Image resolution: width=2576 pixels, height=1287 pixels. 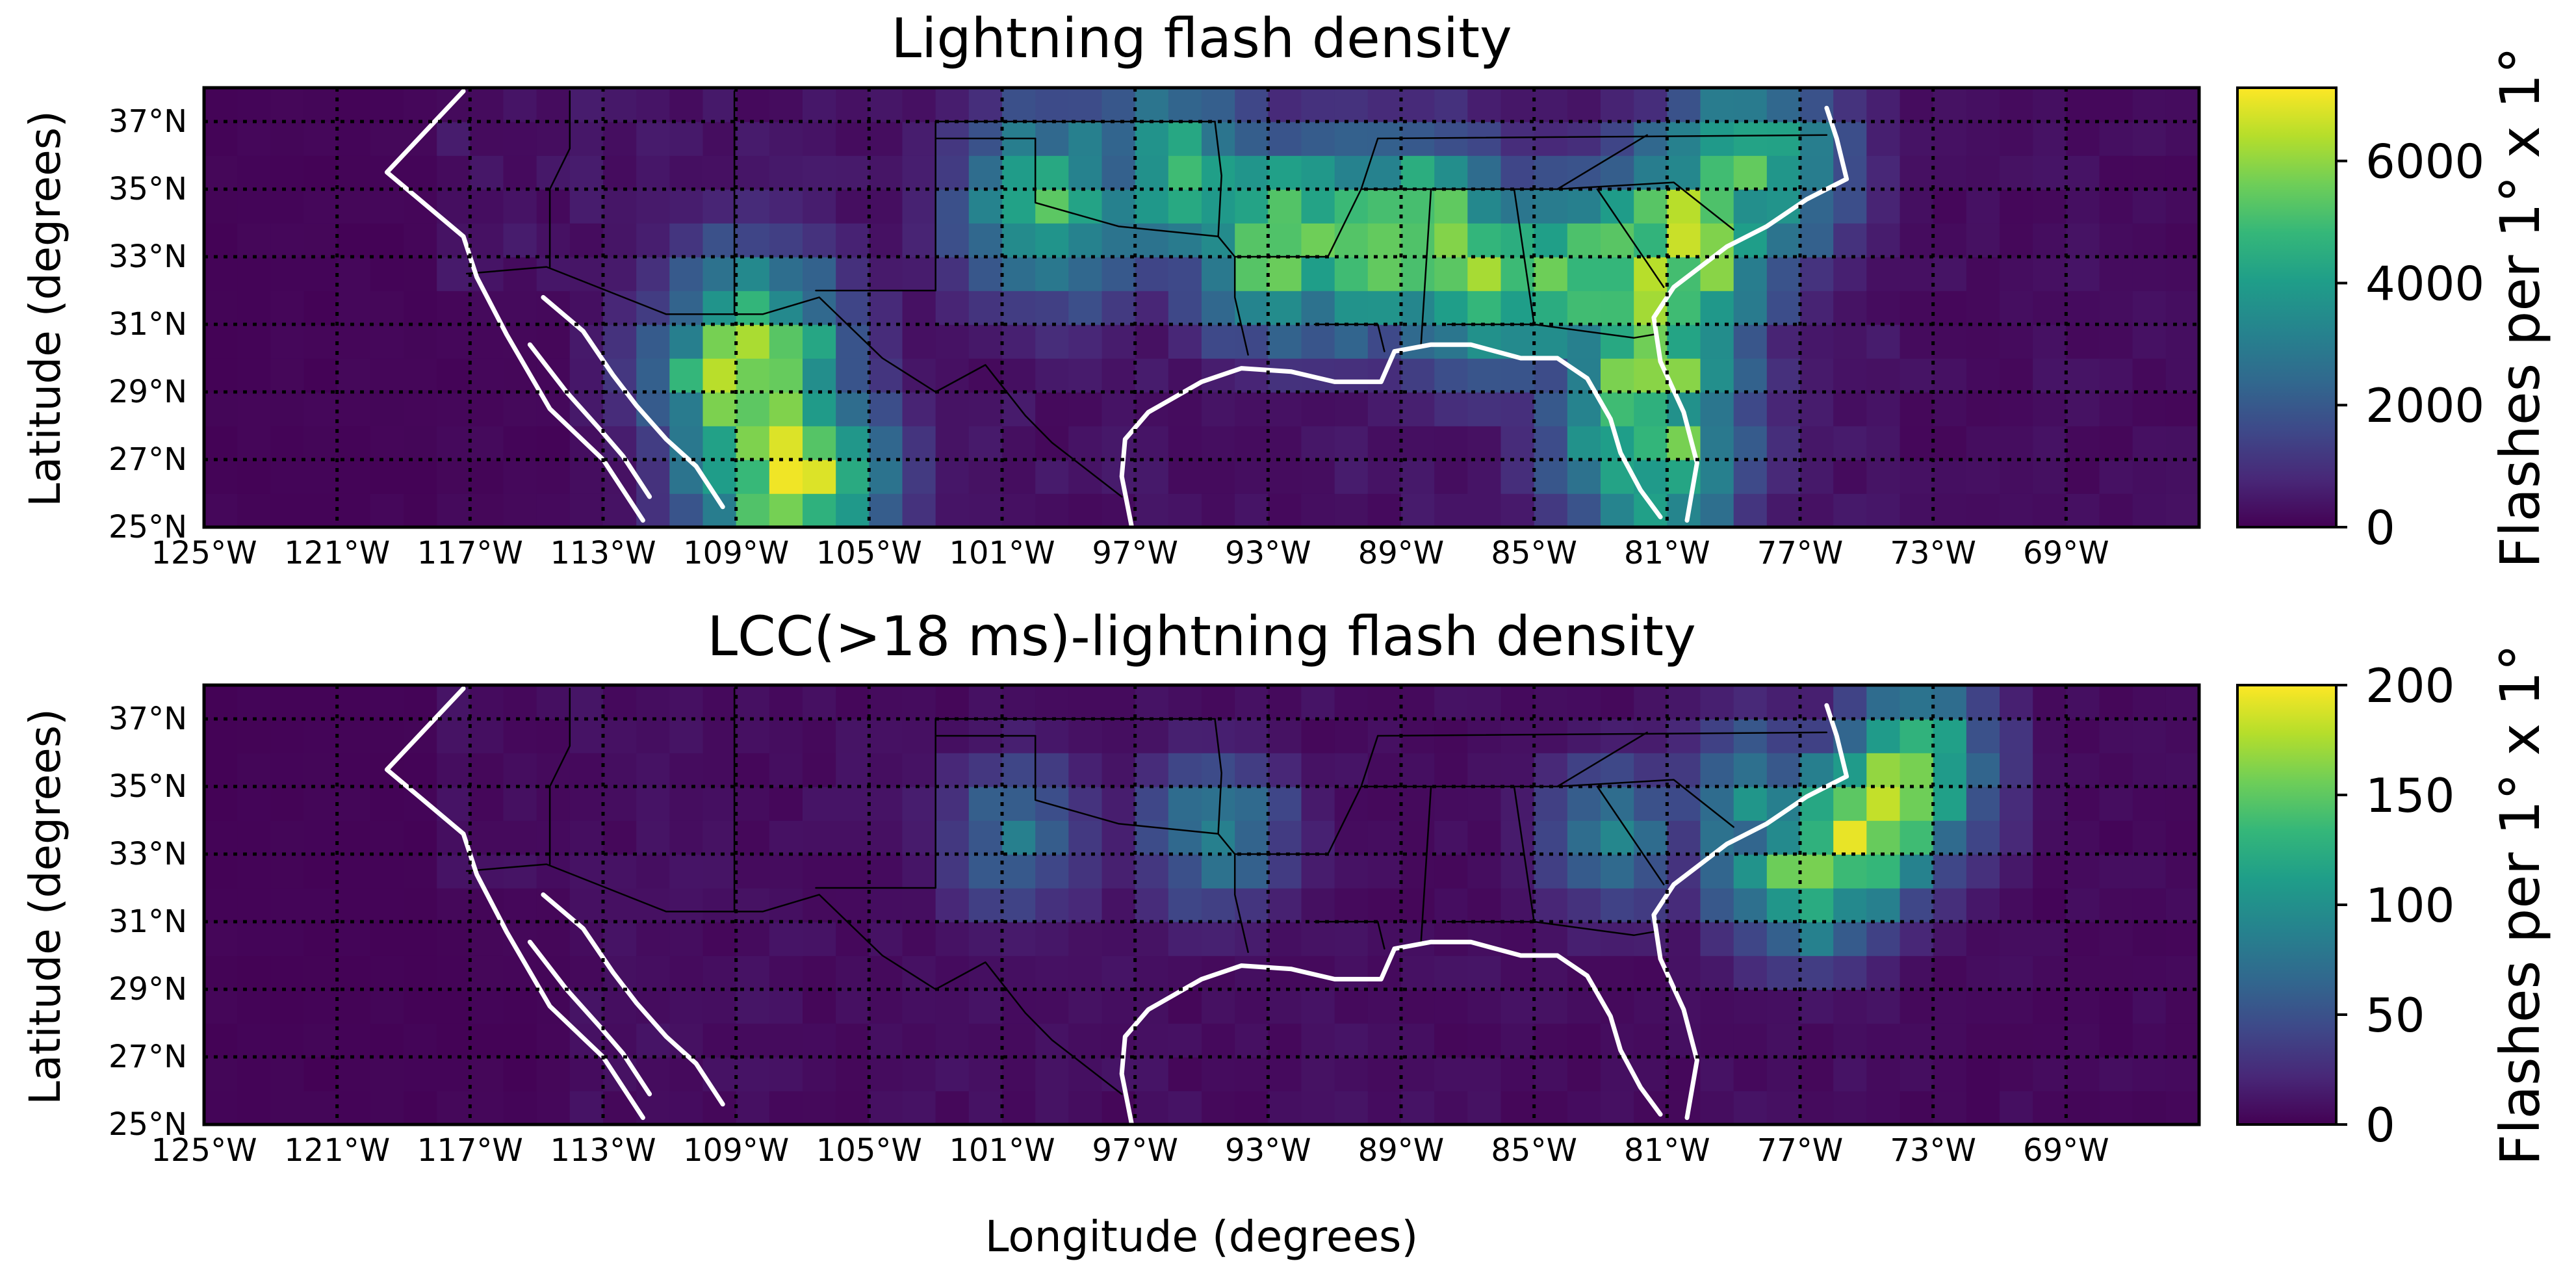 I want to click on panel2-ylabel: Latitude (degrees), so click(x=45, y=907).